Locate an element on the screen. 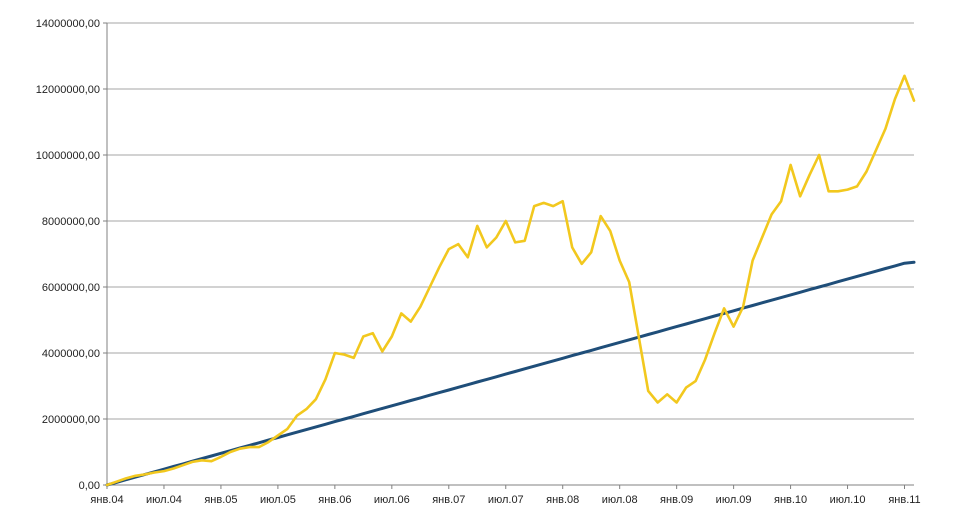  y-tick-label: 6000000,00 is located at coordinates (71, 288).